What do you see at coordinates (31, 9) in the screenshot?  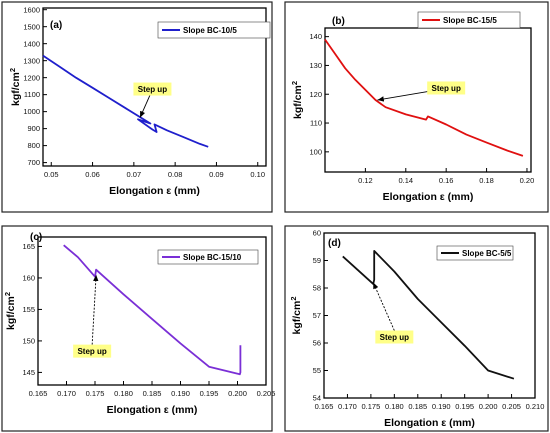 I see `y-tick-label: 1600` at bounding box center [31, 9].